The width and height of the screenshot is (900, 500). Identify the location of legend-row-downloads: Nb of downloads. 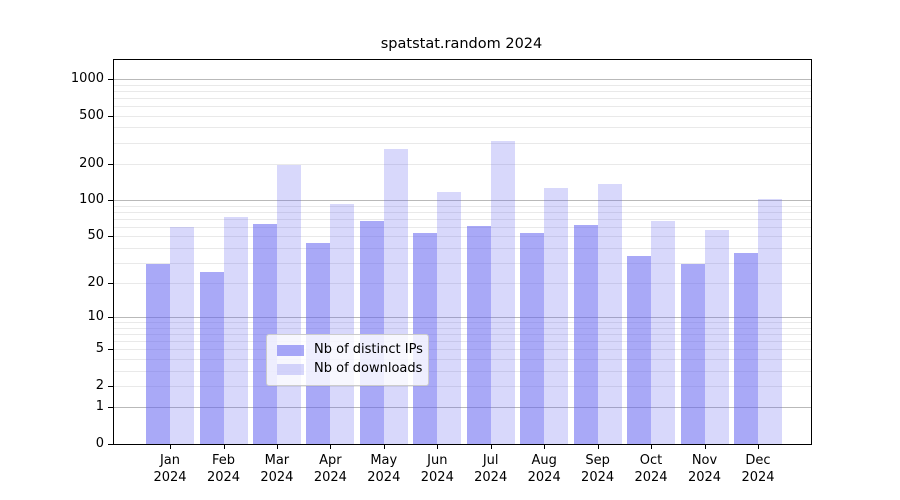
(349, 369).